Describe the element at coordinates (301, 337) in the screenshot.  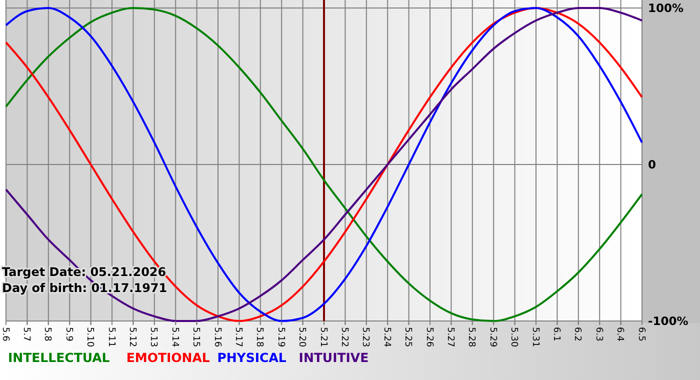
I see `x-tick-label: 5.20` at that location.